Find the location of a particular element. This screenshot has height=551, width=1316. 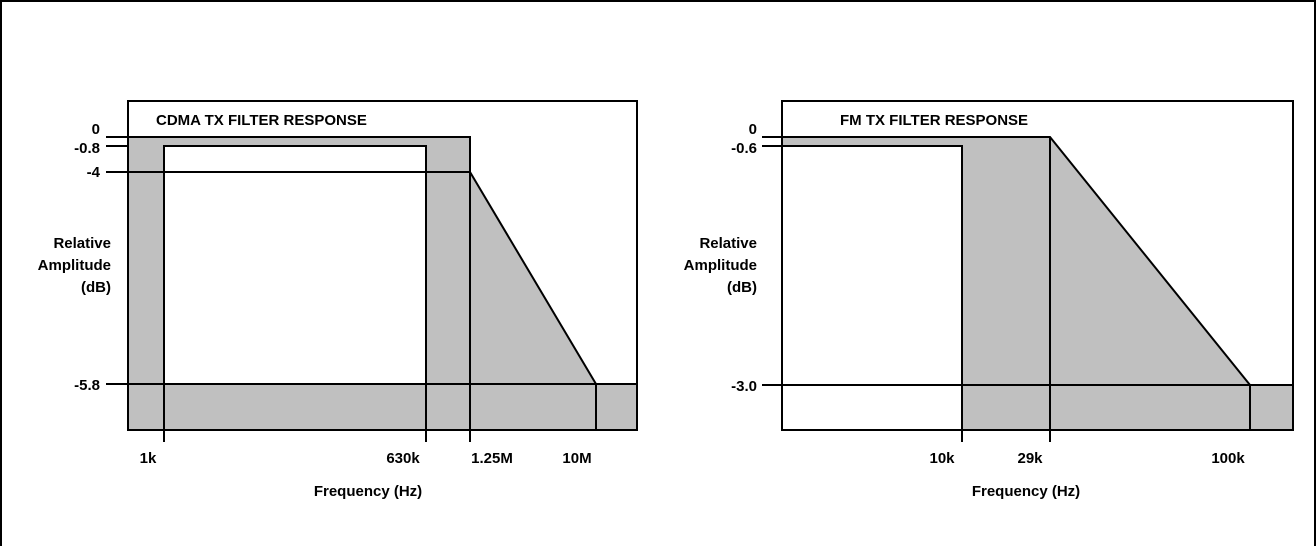

cdma-ylabel-line1: Relative is located at coordinates (82, 243).